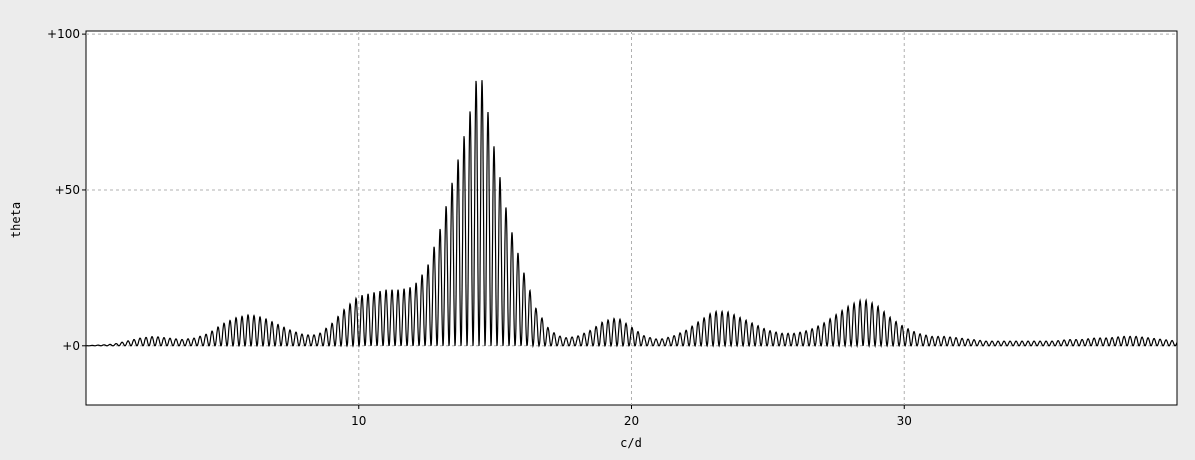  I want to click on y-tick-label: +0, so click(71, 346).